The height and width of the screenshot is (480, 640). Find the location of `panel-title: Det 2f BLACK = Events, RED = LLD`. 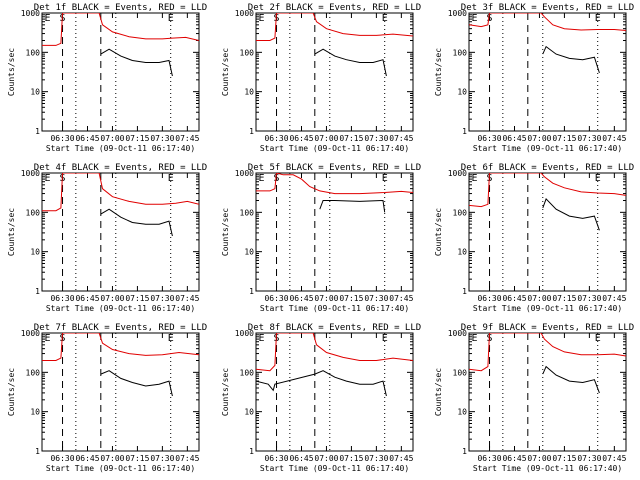

panel-title: Det 2f BLACK = Events, RED = LLD is located at coordinates (334, 8).